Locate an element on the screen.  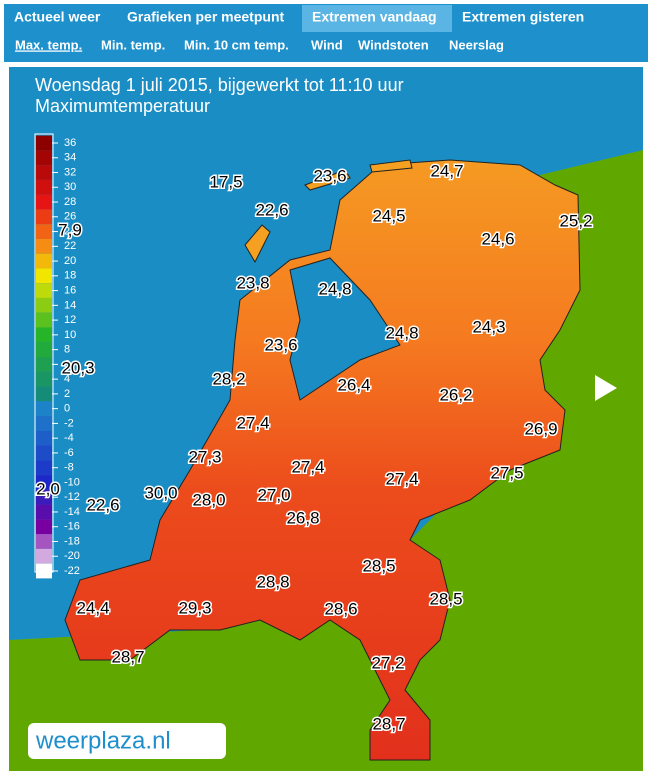
station-temperature: 26,8 is located at coordinates (302, 517).